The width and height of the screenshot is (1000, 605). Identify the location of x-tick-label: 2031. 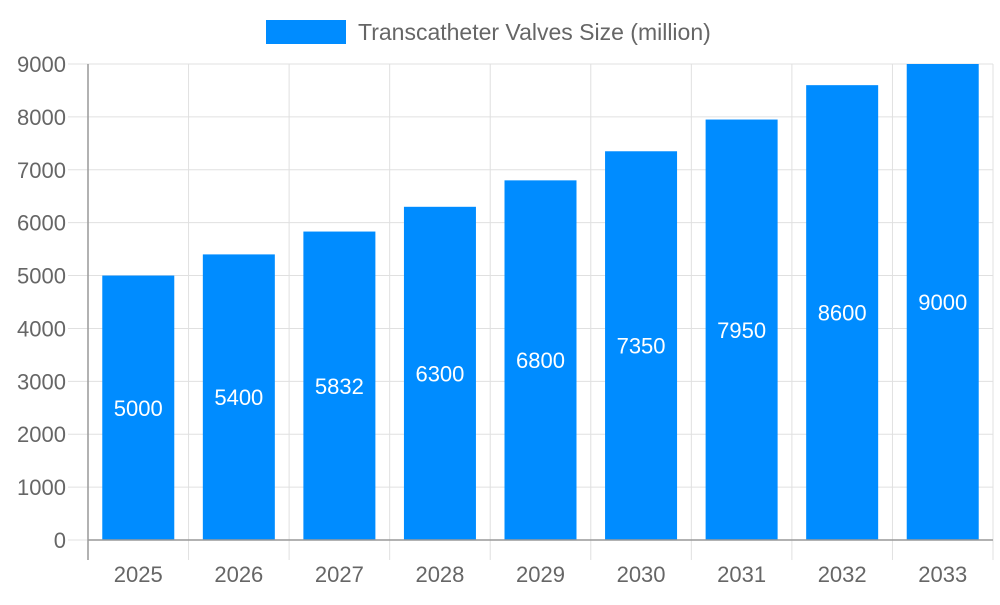
(741, 574).